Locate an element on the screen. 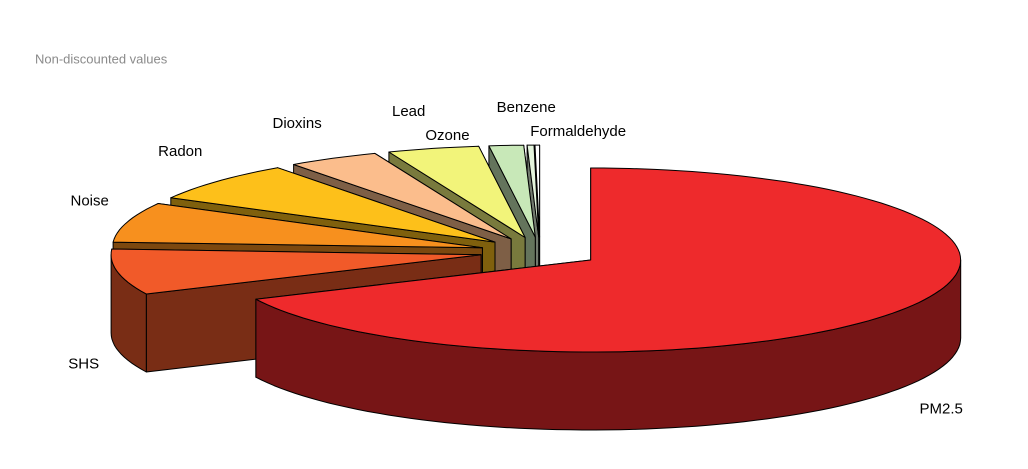  slice-label: PM2.5 is located at coordinates (941, 409).